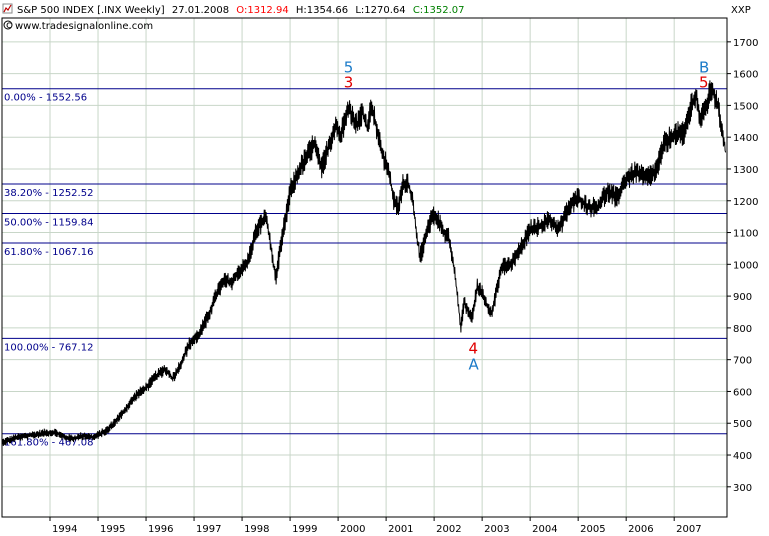 The height and width of the screenshot is (536, 769). What do you see at coordinates (745, 265) in the screenshot?
I see `y-tick-label: 1000` at bounding box center [745, 265].